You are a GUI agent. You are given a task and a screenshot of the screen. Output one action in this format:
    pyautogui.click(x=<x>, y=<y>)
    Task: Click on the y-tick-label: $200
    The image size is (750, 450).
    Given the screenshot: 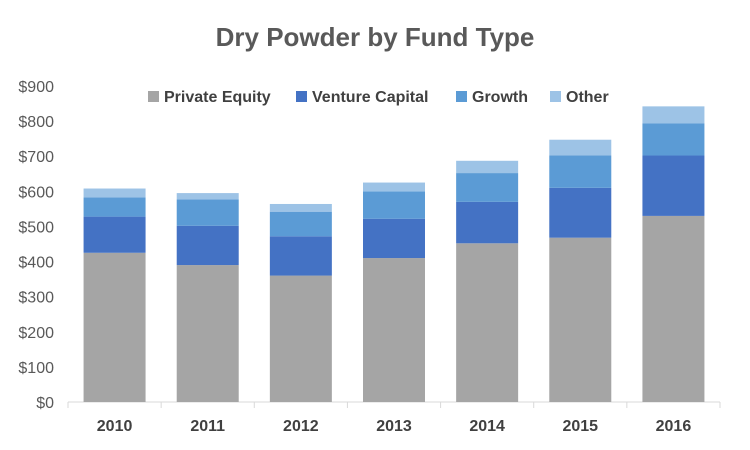 What is the action you would take?
    pyautogui.click(x=36, y=333)
    